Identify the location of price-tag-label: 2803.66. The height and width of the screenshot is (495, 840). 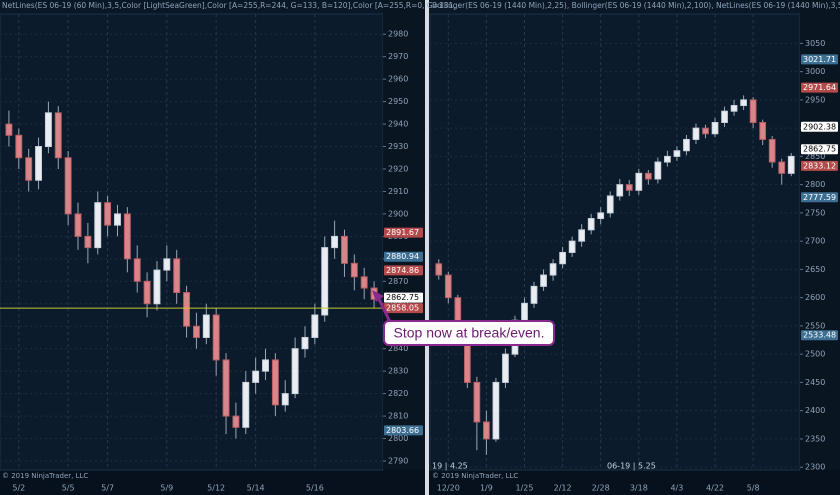
(402, 430).